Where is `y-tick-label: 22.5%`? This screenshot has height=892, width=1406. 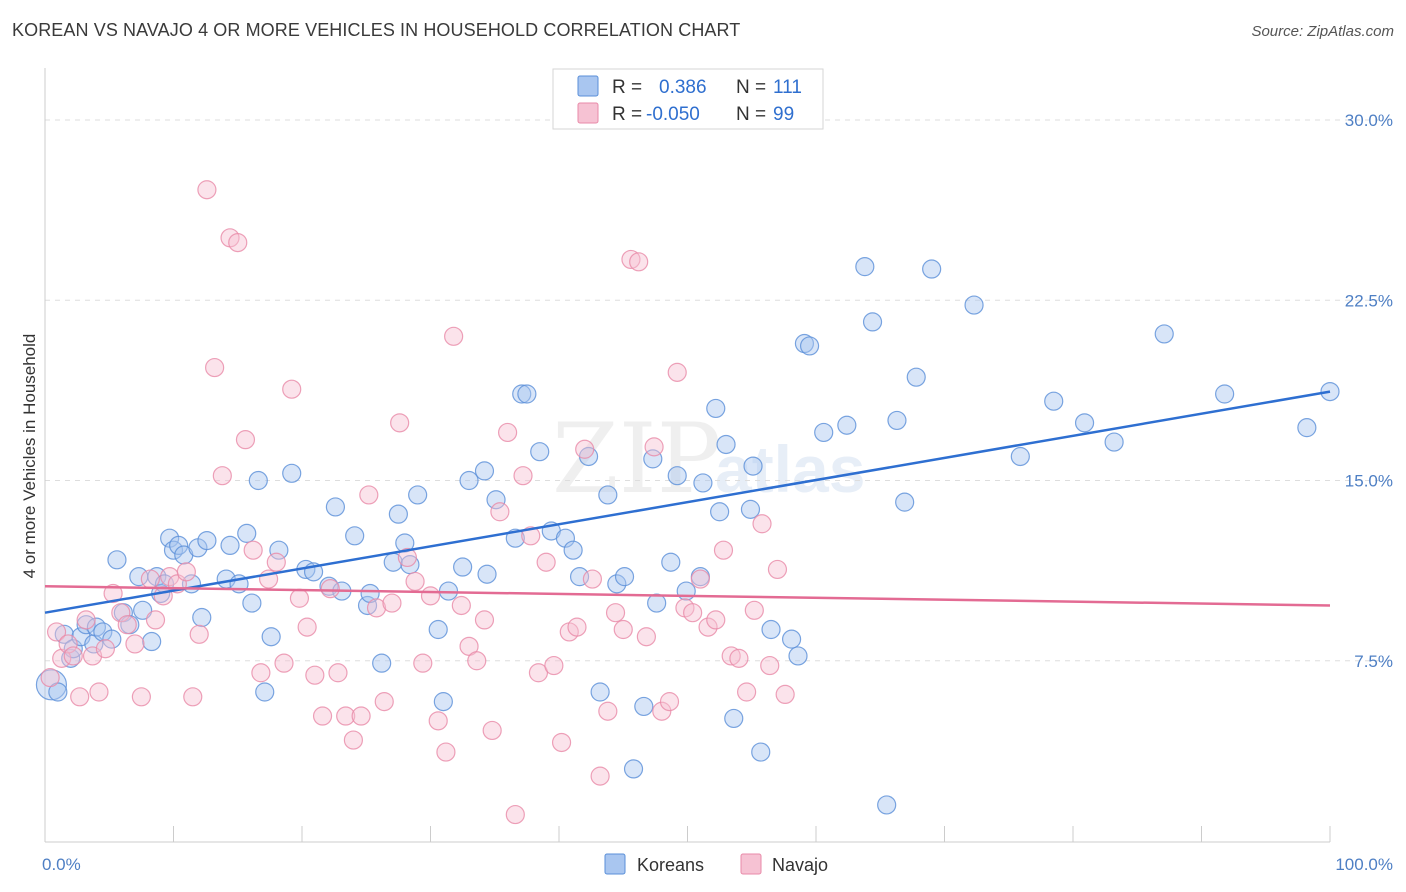 y-tick-label: 22.5% is located at coordinates (1369, 300).